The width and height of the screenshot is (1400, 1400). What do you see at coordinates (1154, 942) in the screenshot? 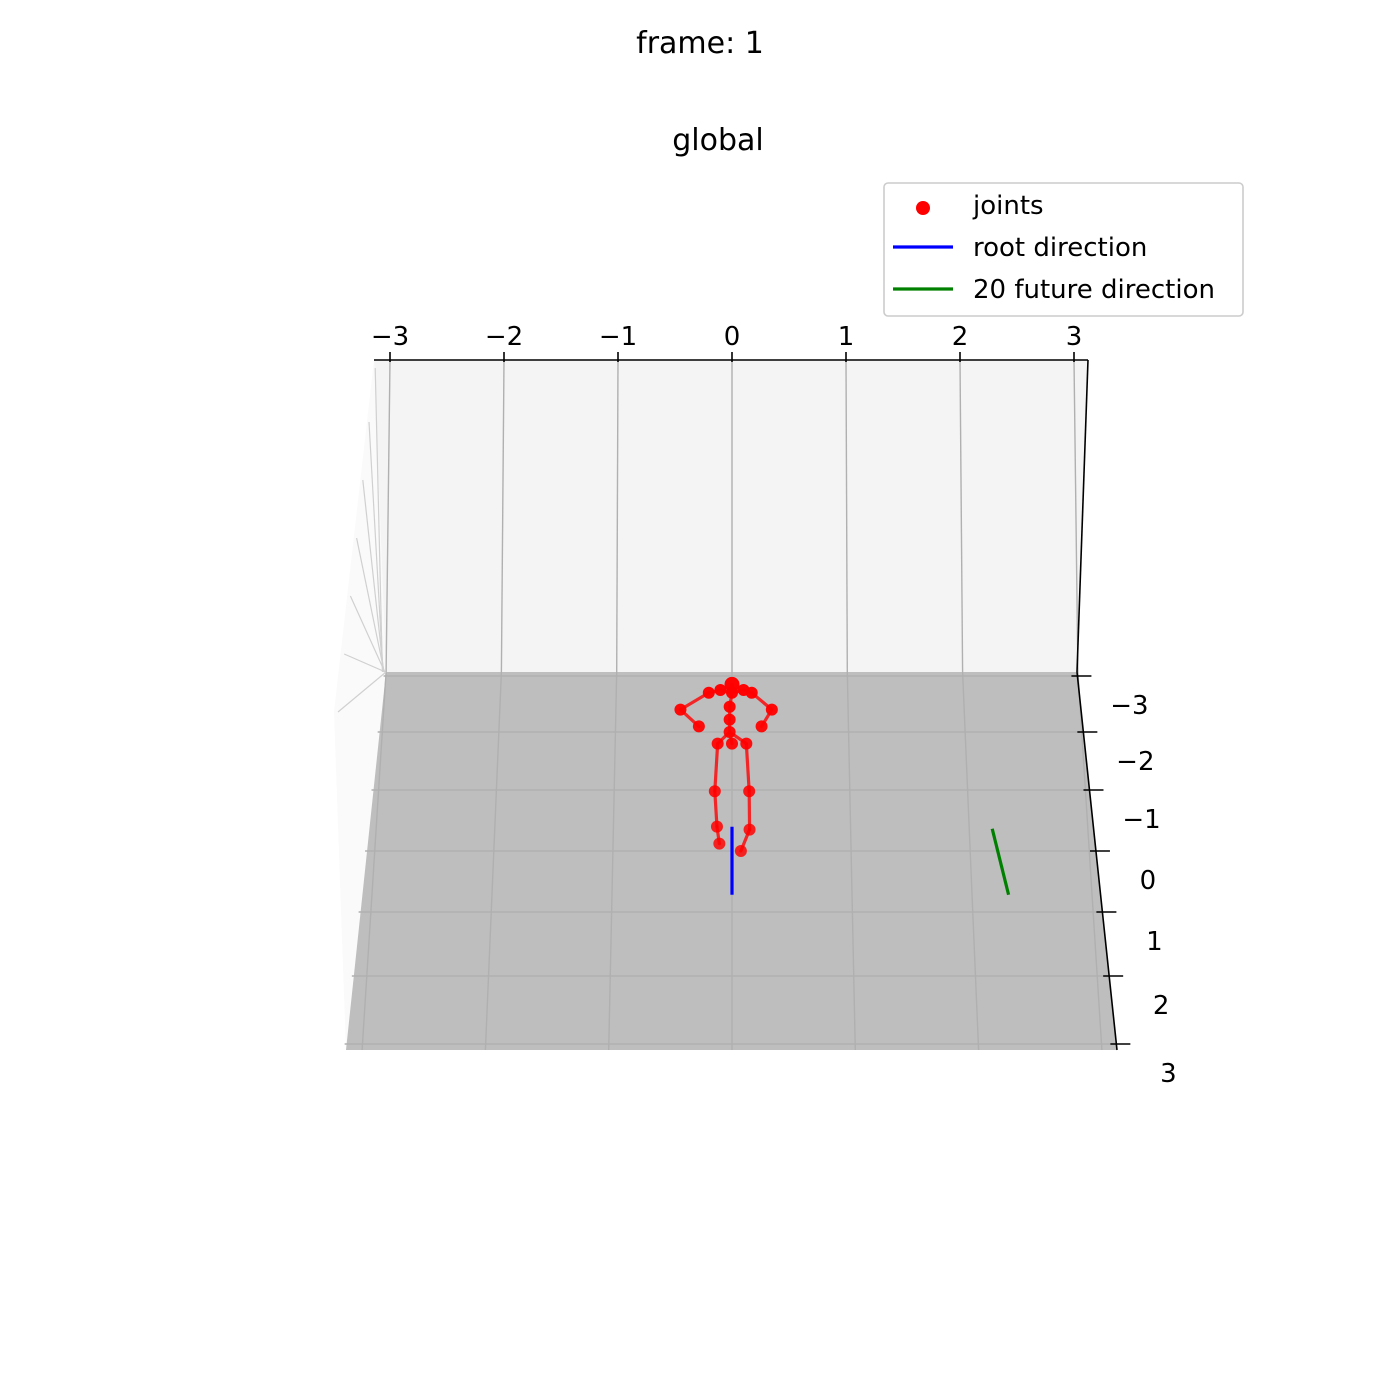
I see `y-tick-label: 1` at bounding box center [1154, 942].